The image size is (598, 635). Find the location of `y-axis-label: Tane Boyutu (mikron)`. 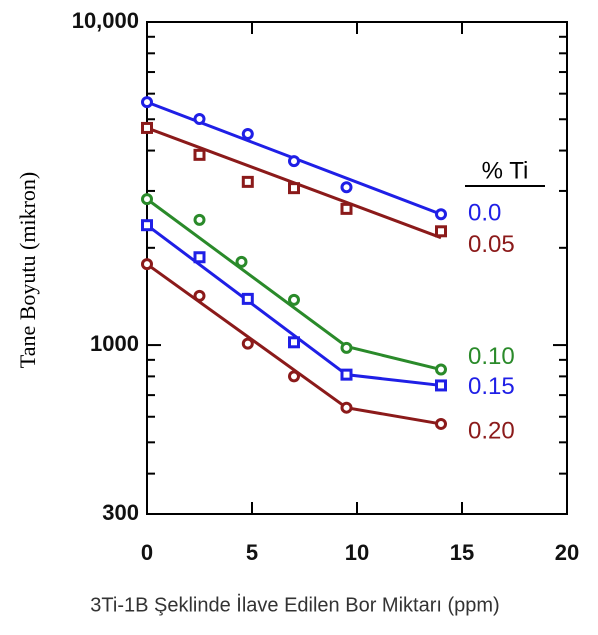

y-axis-label: Tane Boyutu (mikron) is located at coordinates (27, 270).